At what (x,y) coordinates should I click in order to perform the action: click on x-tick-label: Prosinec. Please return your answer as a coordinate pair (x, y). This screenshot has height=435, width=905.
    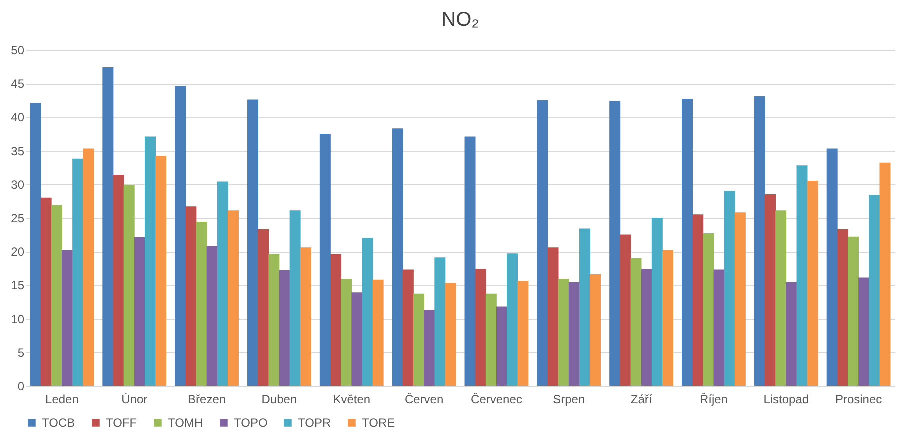
    Looking at the image, I should click on (858, 399).